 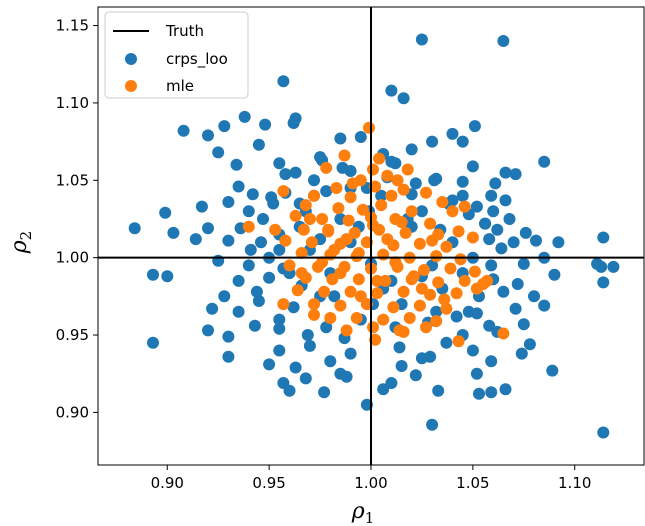 What do you see at coordinates (472, 483) in the screenshot?
I see `x-tick-label: 1.05` at bounding box center [472, 483].